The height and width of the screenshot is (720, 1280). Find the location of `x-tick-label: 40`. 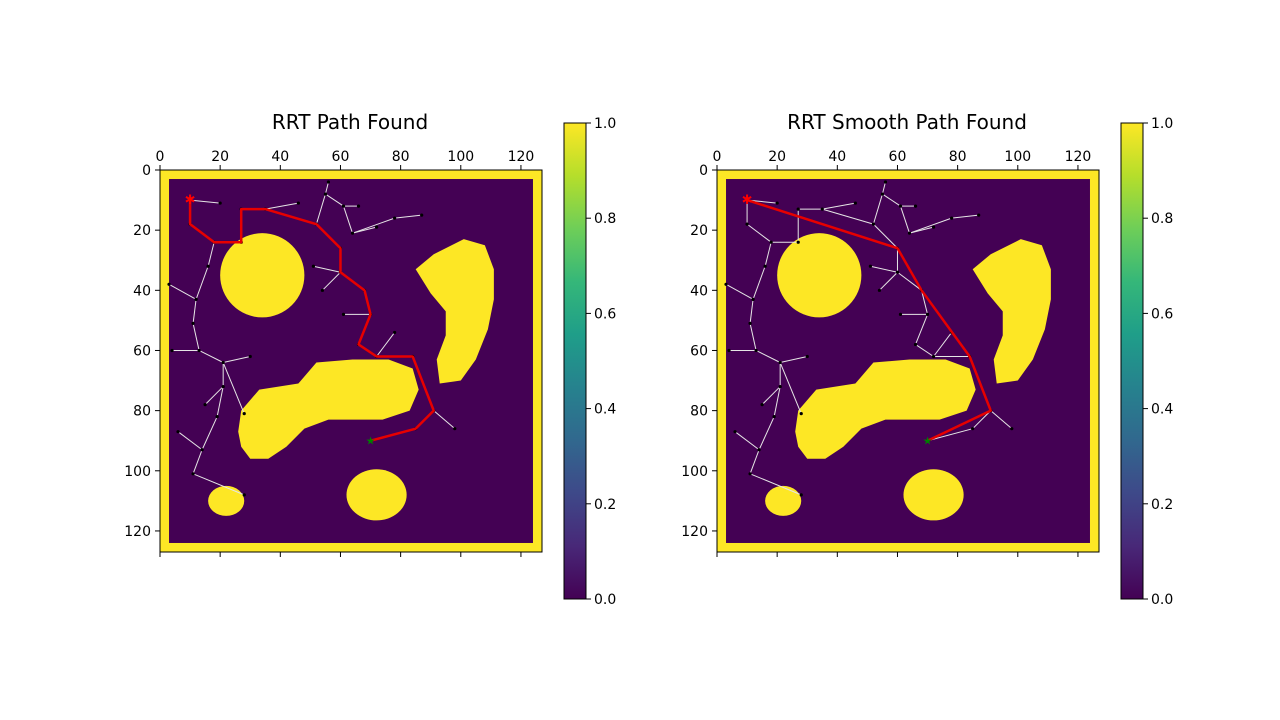

x-tick-label: 40 is located at coordinates (837, 157).